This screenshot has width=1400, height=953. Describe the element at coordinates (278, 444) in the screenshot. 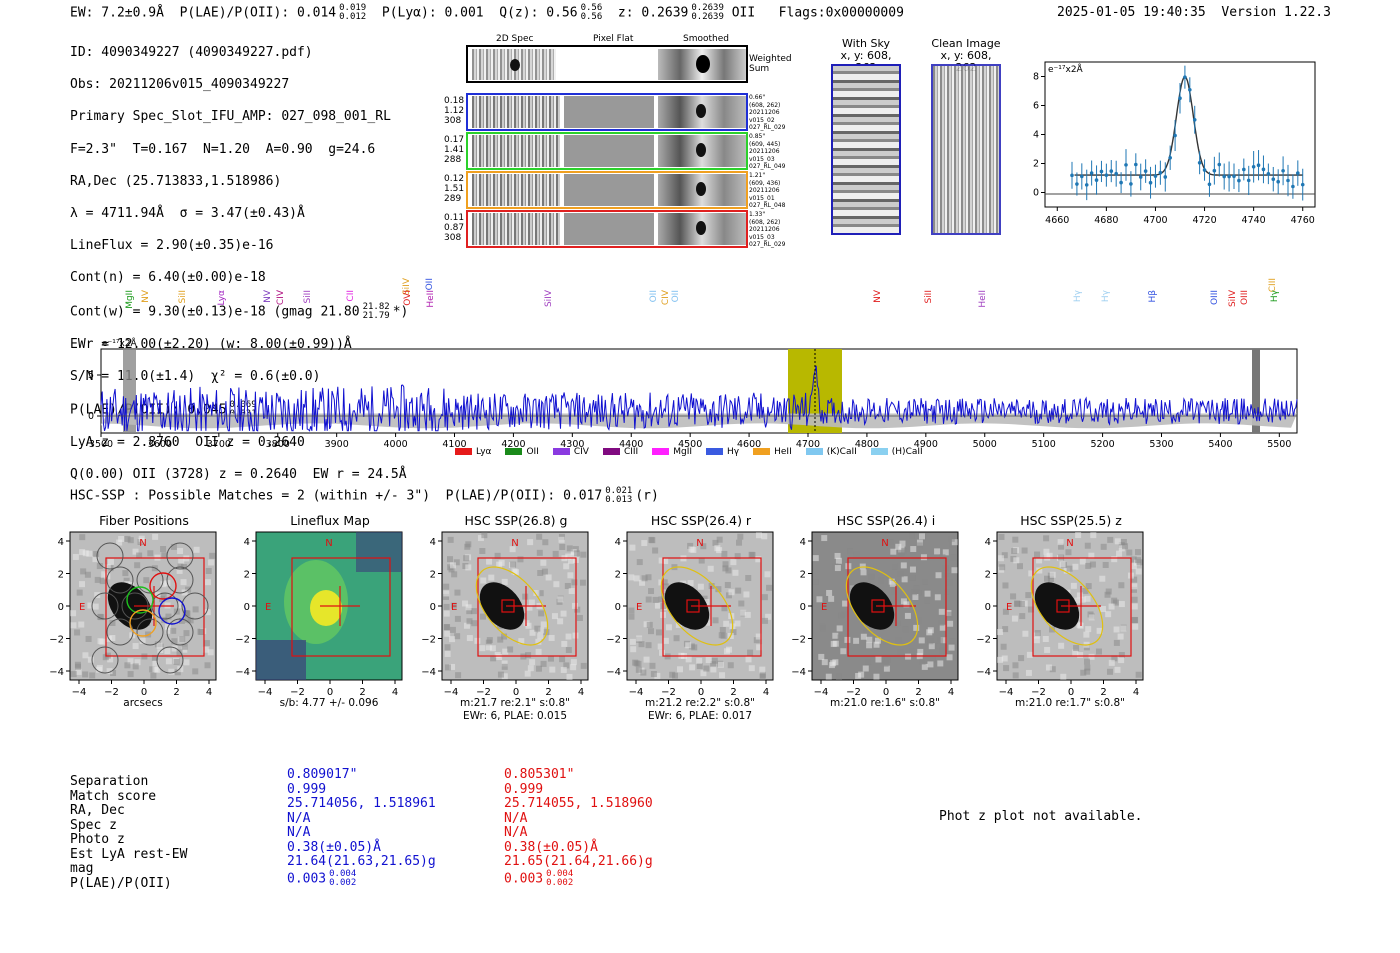

I see `spectrum-xtick: 3800` at that location.